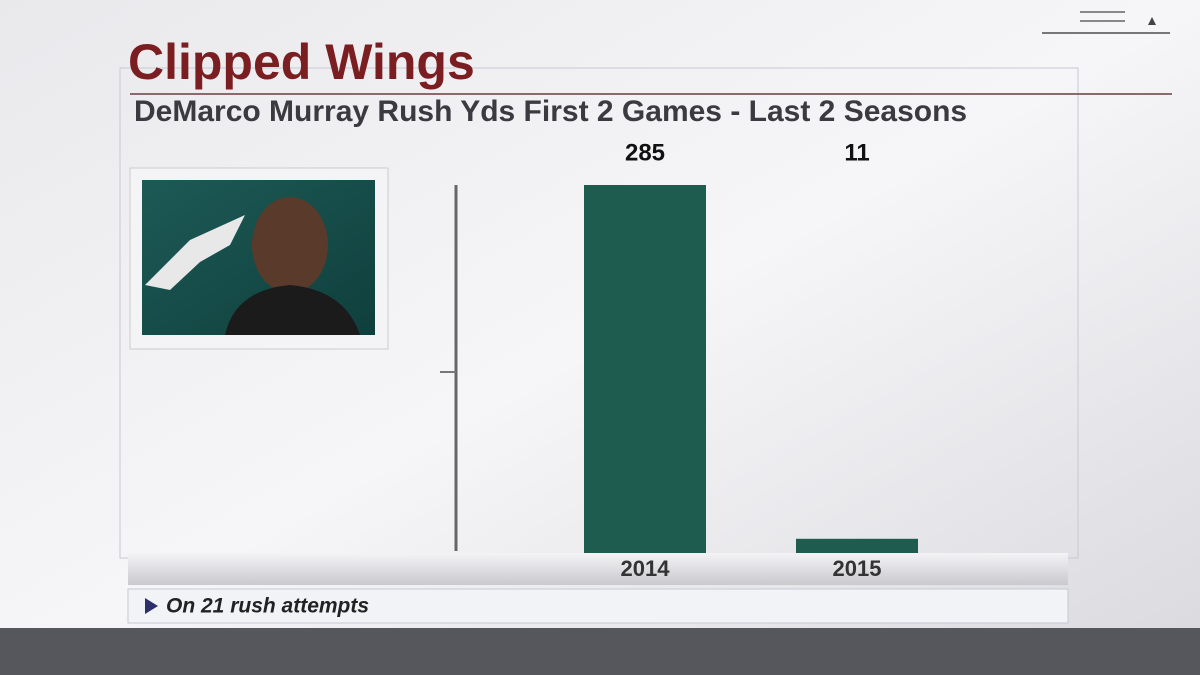 Image resolution: width=1200 pixels, height=675 pixels. Describe the element at coordinates (292, 310) in the screenshot. I see `player-jersey` at that location.